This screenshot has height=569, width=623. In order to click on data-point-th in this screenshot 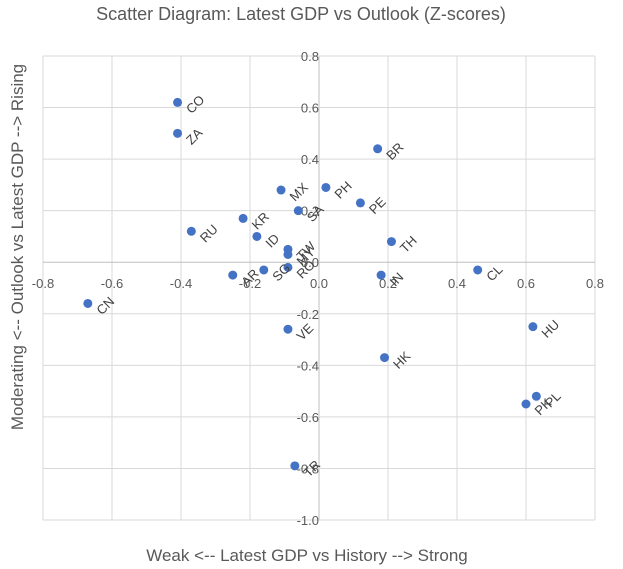, I will do `click(391, 242)`.